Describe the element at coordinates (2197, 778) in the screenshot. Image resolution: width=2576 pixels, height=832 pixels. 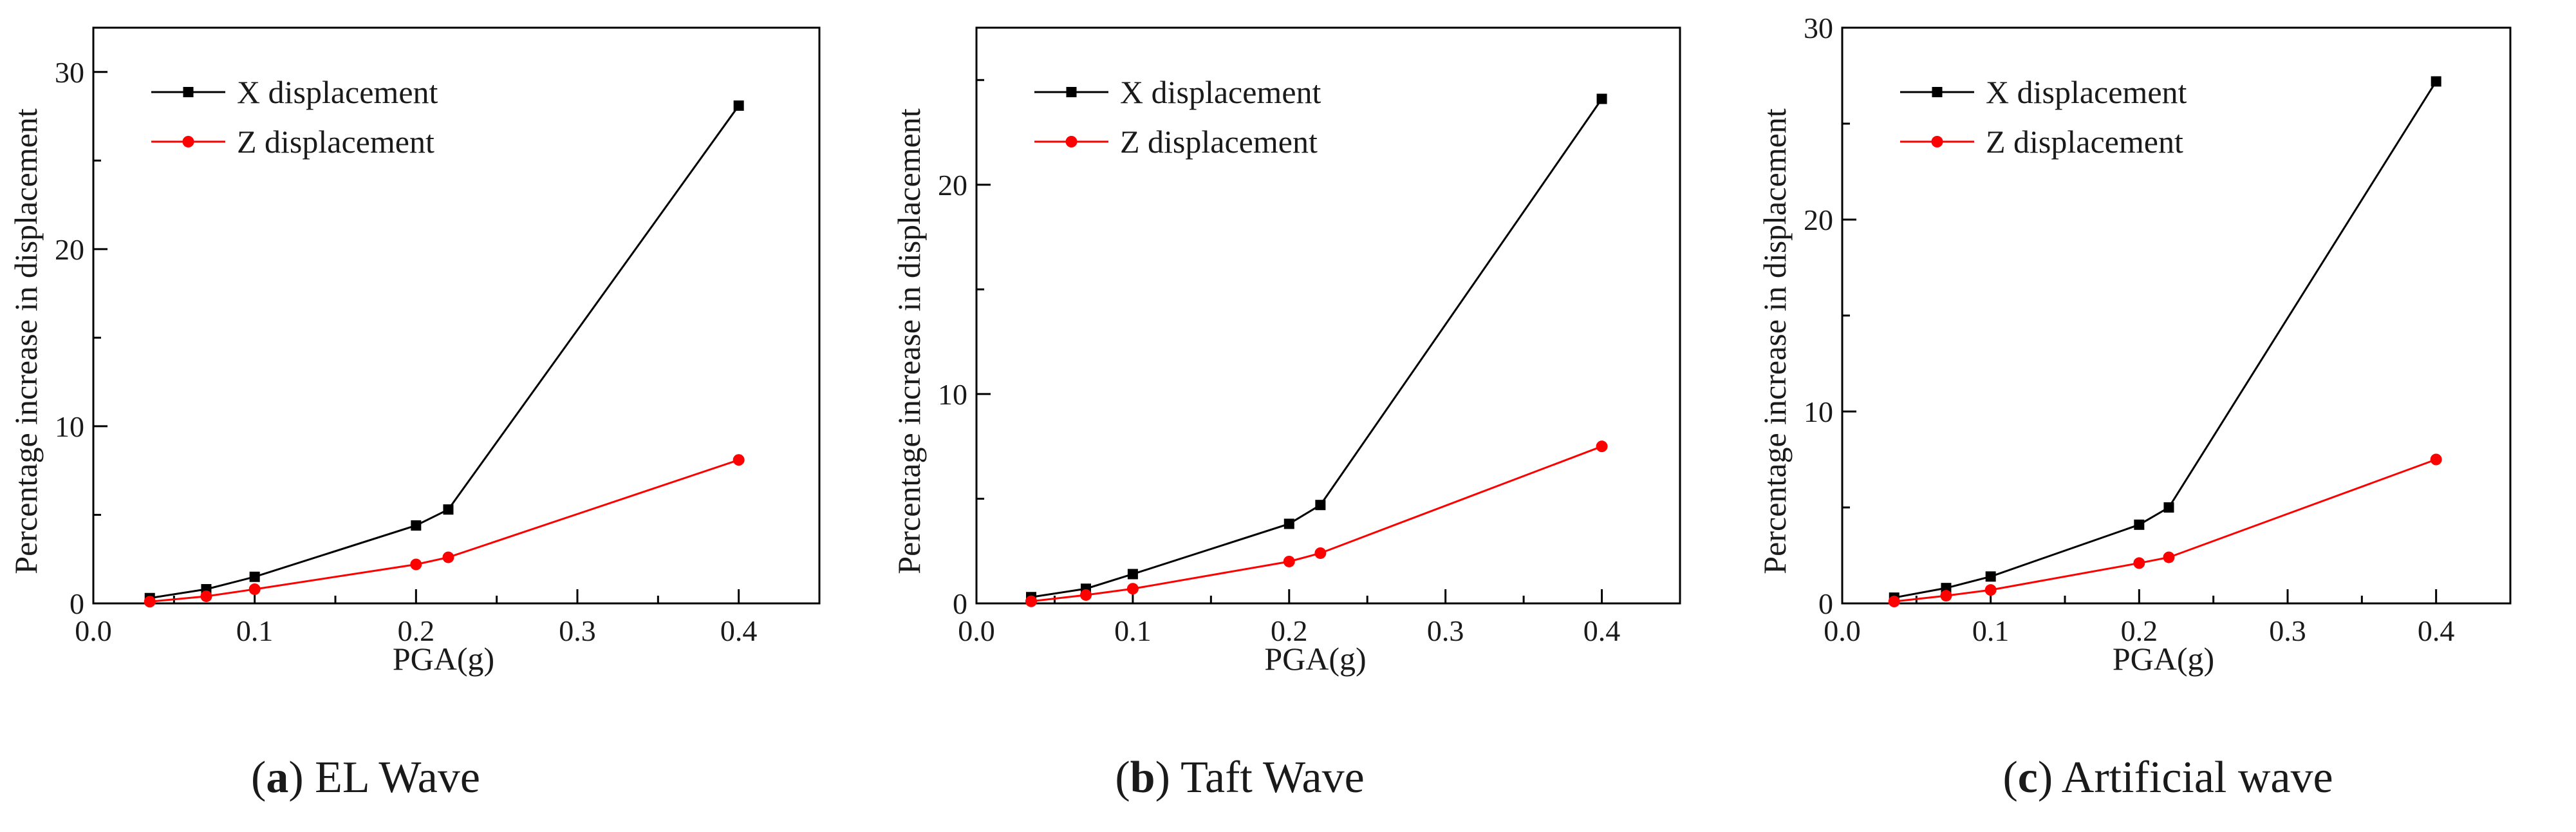
I see `panel-caption-text: Artificial wave` at that location.